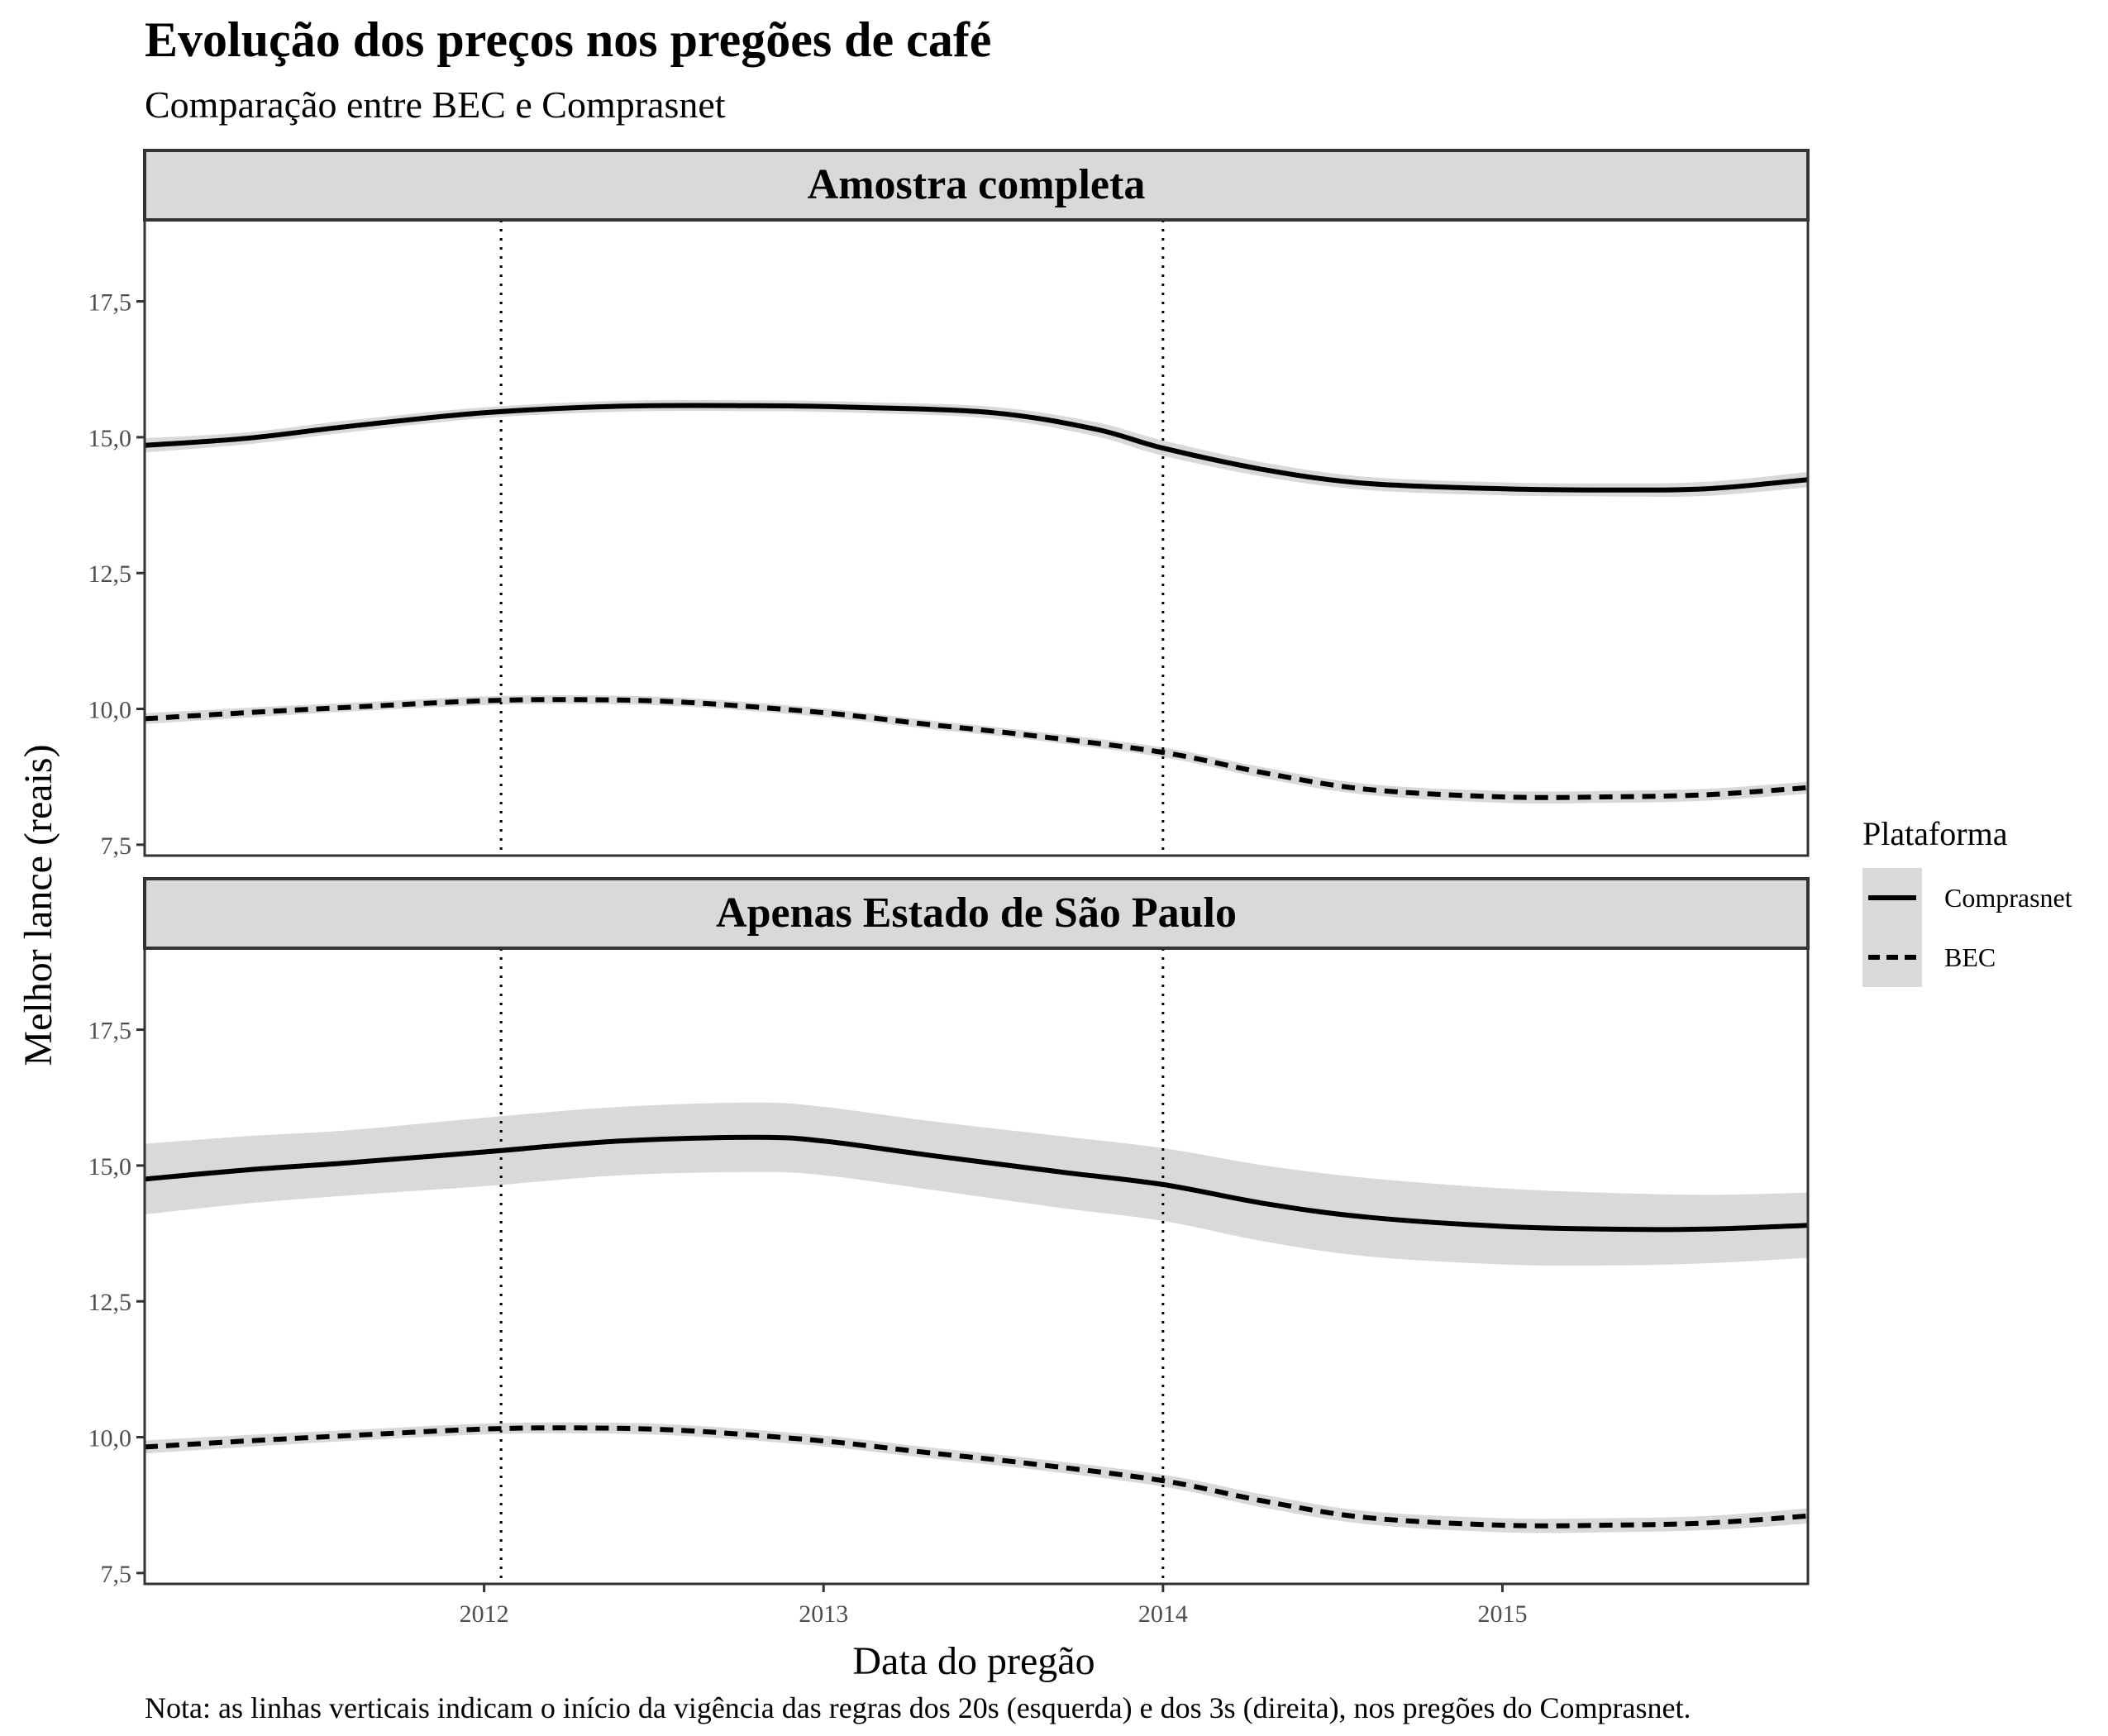 This screenshot has height=1736, width=2108. What do you see at coordinates (436, 105) in the screenshot?
I see `chart-subtitle: Comparação entre BEC e Comprasnet` at bounding box center [436, 105].